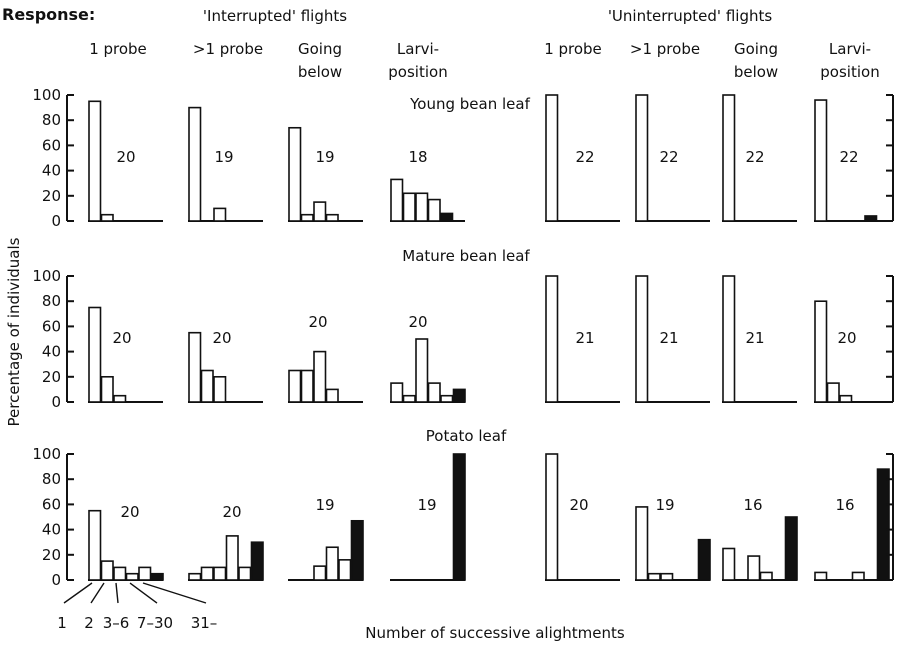 This screenshot has width=899, height=646. What do you see at coordinates (849, 72) in the screenshot?
I see `column-title: position` at bounding box center [849, 72].